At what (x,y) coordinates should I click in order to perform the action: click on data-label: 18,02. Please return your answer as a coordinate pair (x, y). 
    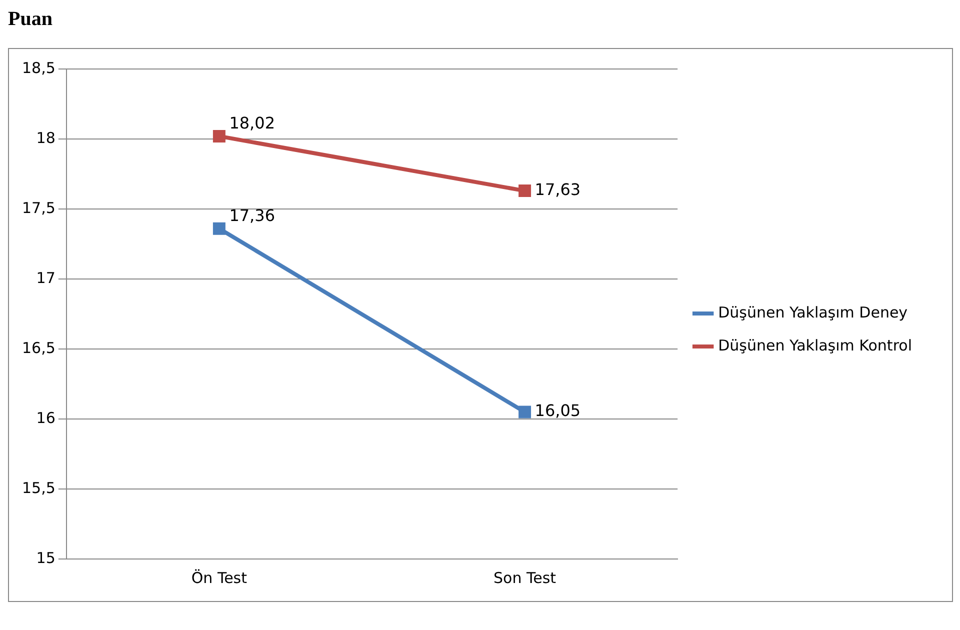
    Looking at the image, I should click on (252, 122).